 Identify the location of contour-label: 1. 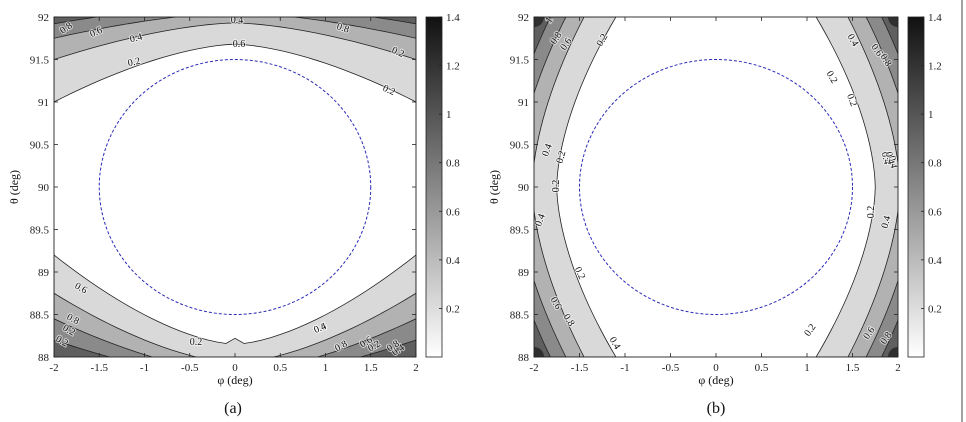
(549, 20).